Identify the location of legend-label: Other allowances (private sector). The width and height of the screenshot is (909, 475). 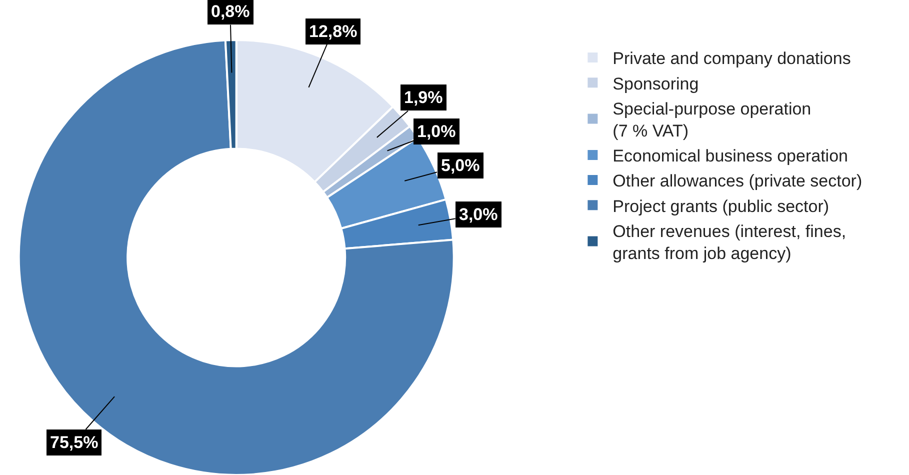
(737, 181).